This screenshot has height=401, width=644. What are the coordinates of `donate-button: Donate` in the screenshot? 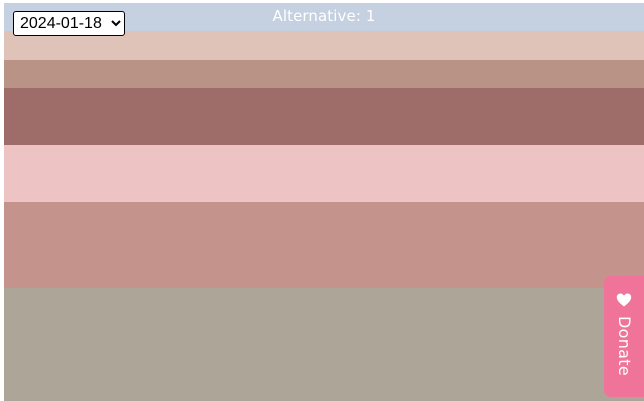 It's located at (624, 336).